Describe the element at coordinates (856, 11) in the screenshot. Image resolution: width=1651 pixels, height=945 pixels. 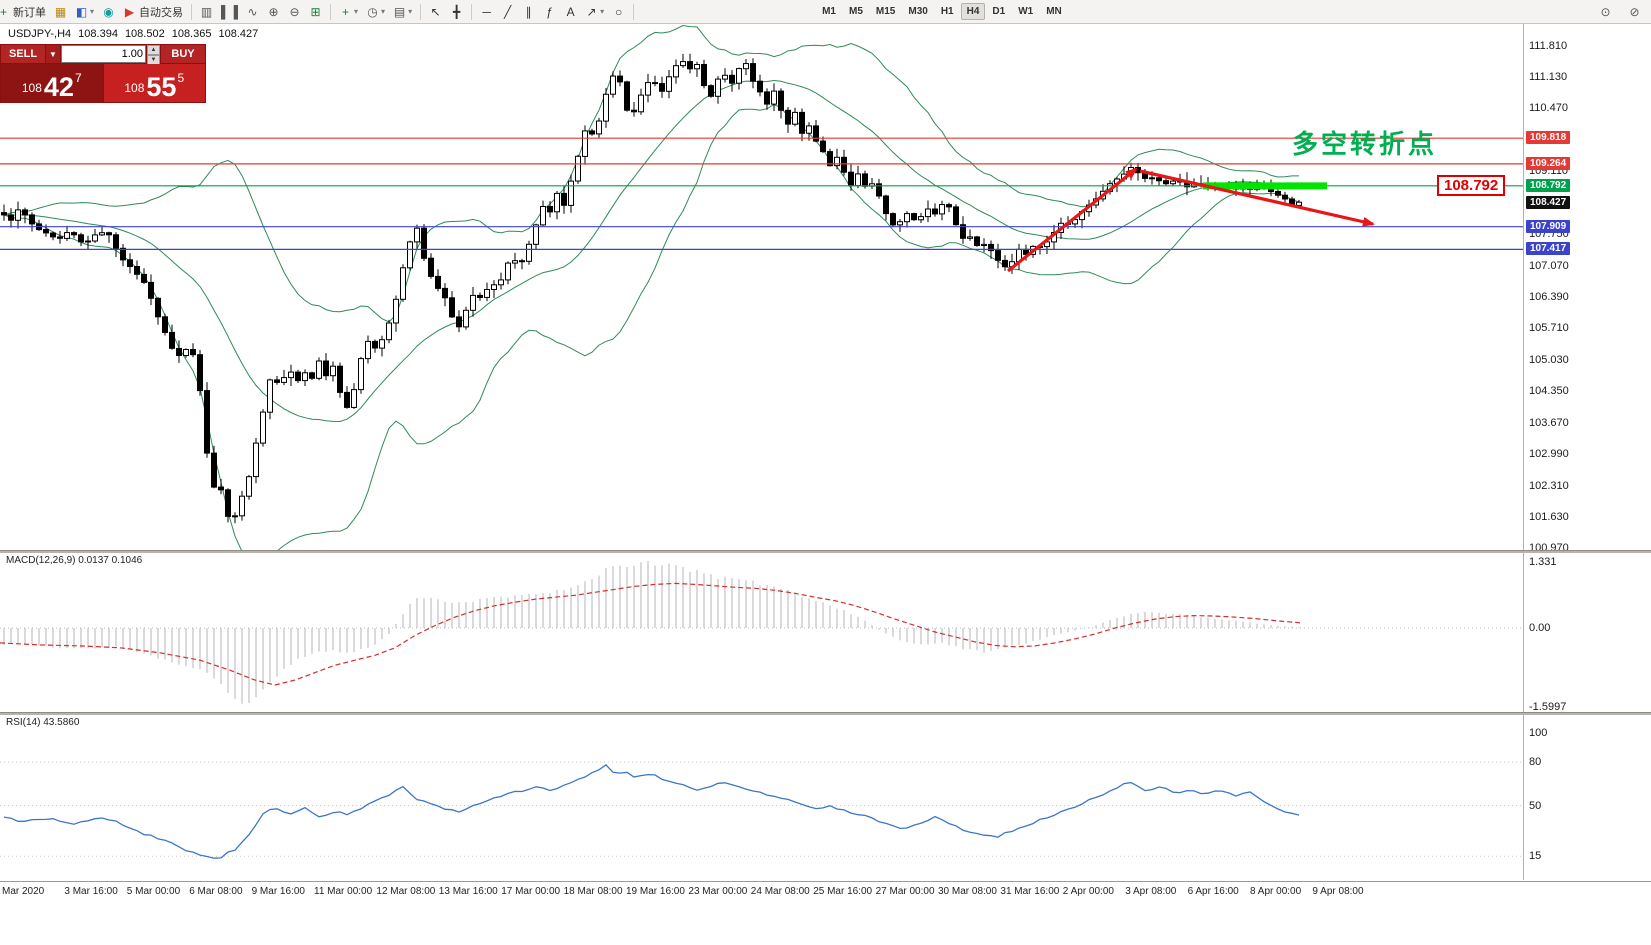
I see `timeframe-button-m5: M5` at that location.